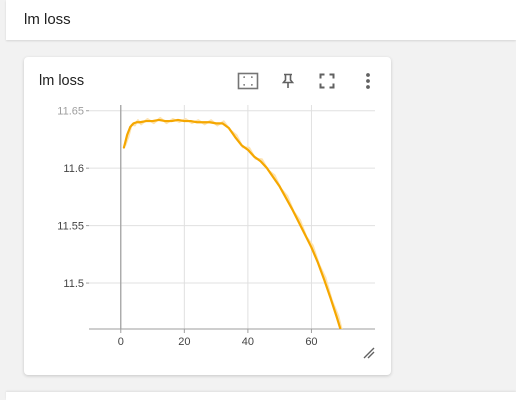 The image size is (516, 400). Describe the element at coordinates (184, 342) in the screenshot. I see `x-tick-label: 20` at that location.